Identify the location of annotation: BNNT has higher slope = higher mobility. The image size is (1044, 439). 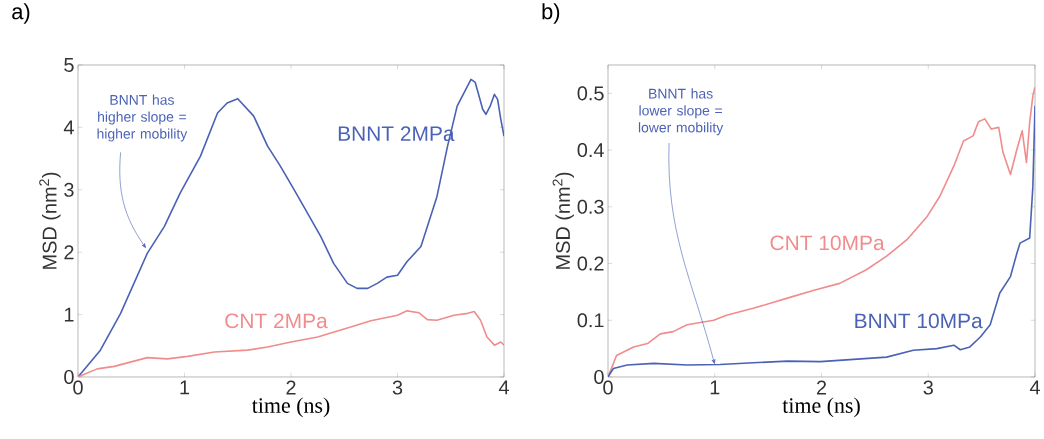
(142, 118).